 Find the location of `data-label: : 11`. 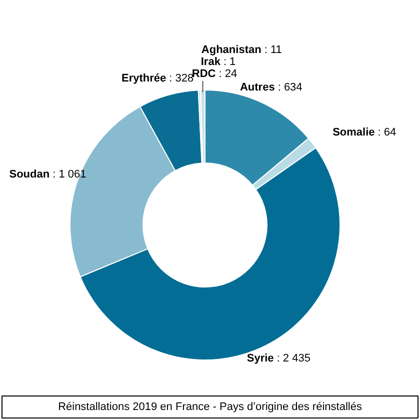

data-label: : 11 is located at coordinates (273, 50).